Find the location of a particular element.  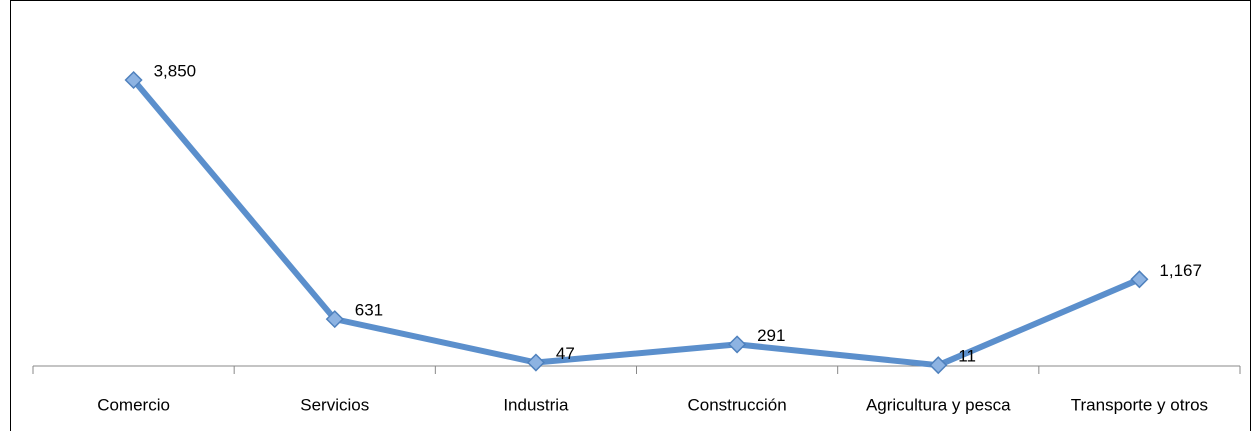

x-tick-label: Servicios is located at coordinates (334, 404).